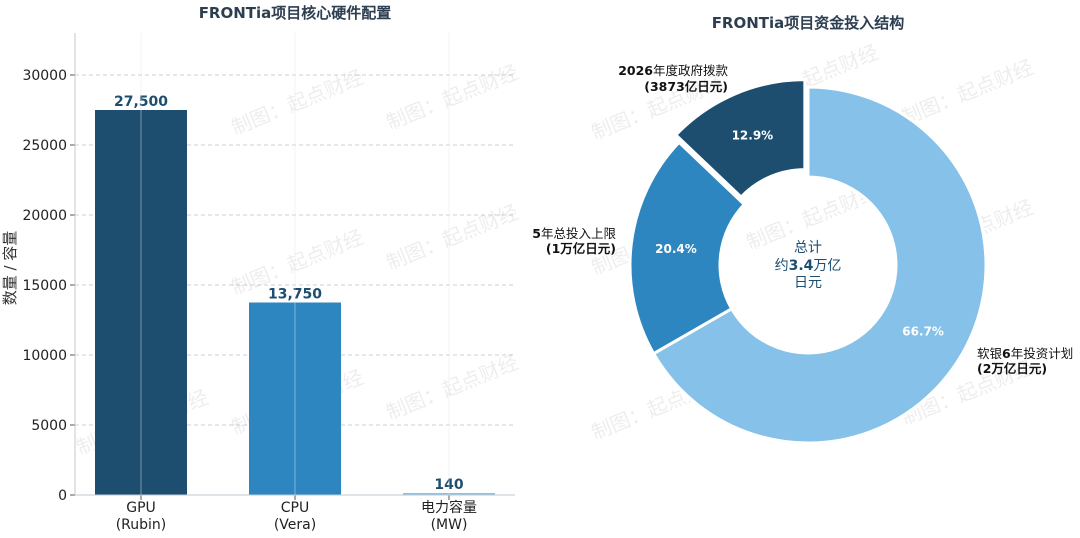 Image resolution: width=1080 pixels, height=538 pixels. Describe the element at coordinates (449, 507) in the screenshot. I see `bar-category-label: 电力容量` at that location.